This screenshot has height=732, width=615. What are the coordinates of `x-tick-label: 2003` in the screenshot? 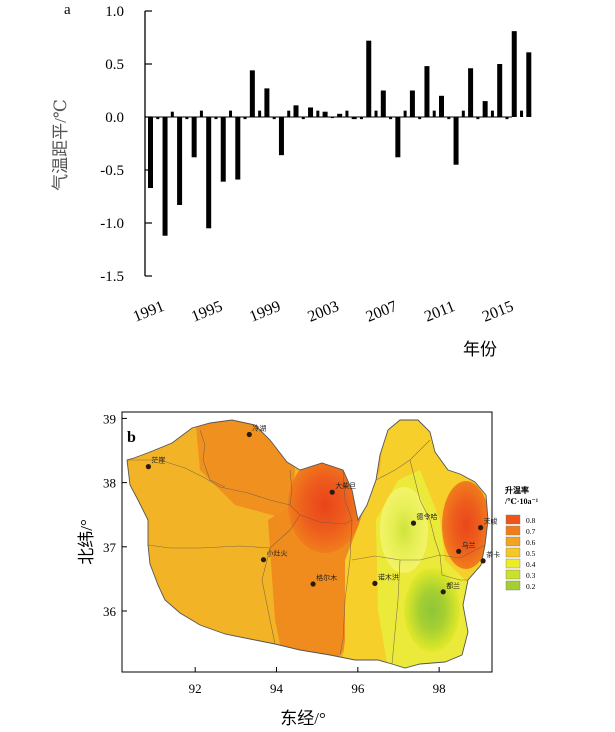 It's located at (323, 312).